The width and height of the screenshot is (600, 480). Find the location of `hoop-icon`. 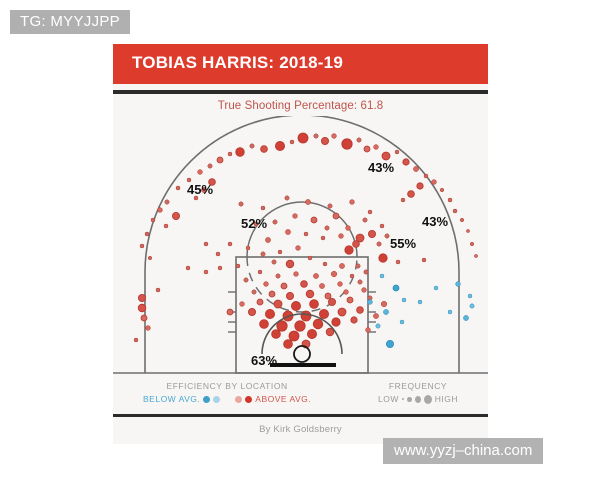

hoop-icon is located at coordinates (302, 354).